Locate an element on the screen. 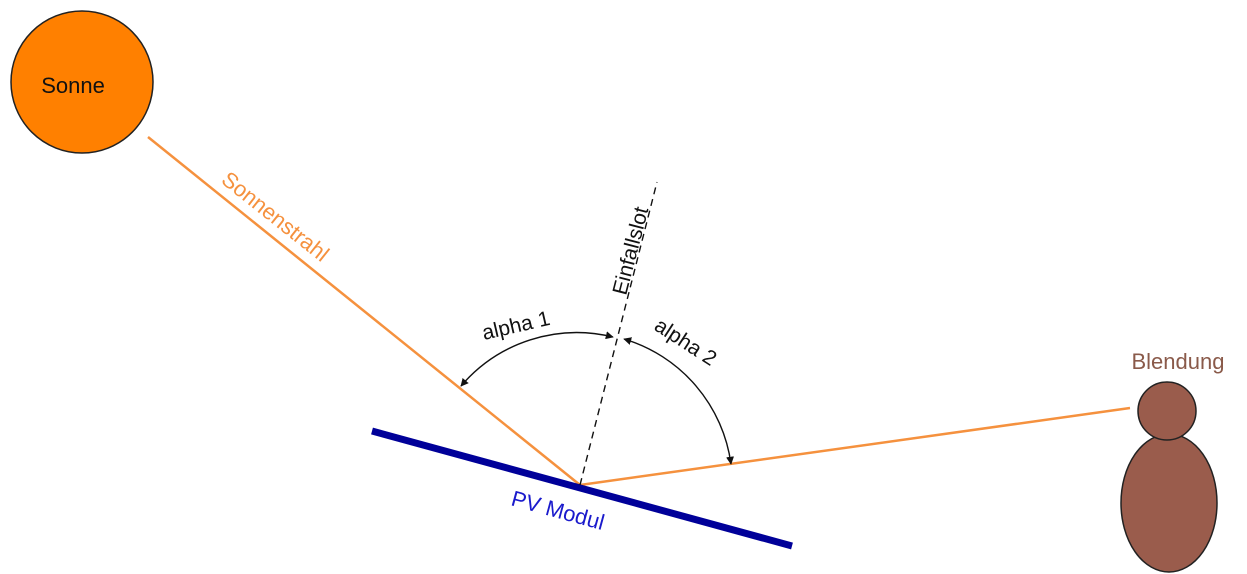  sun: Sonne is located at coordinates (82, 82).